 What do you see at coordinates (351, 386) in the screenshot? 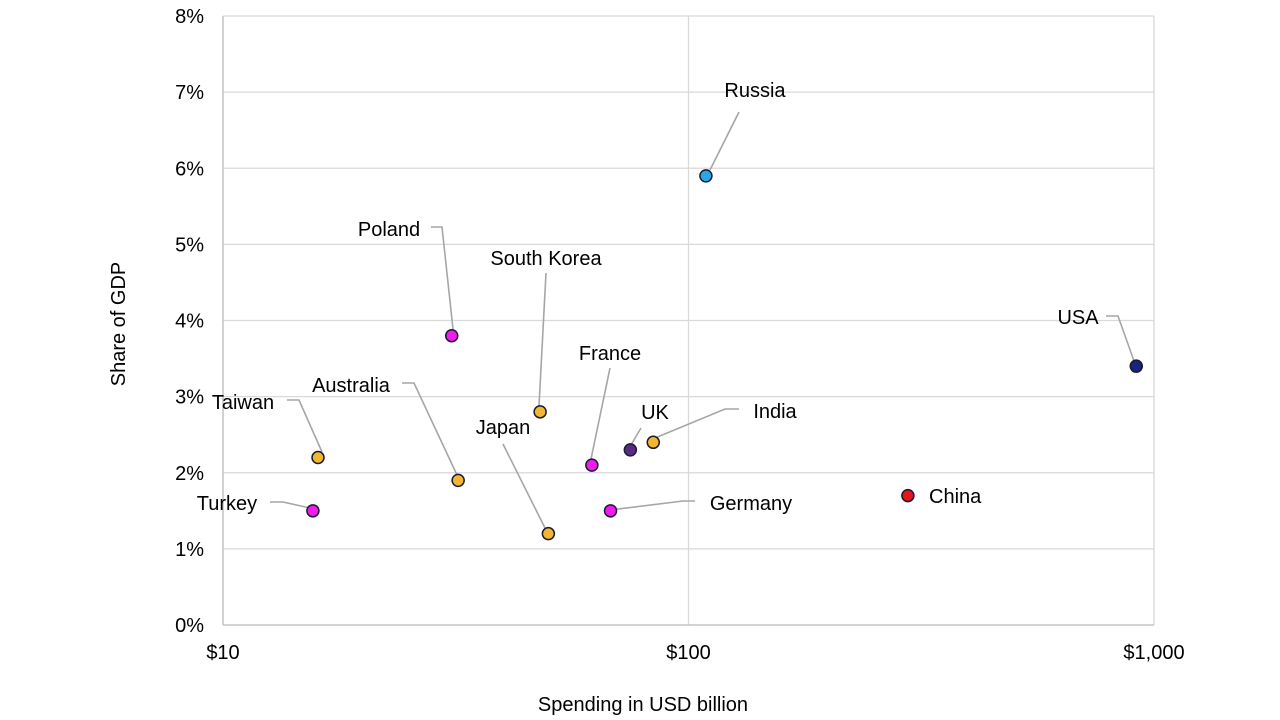
I see `data-label-australia: Australia` at bounding box center [351, 386].